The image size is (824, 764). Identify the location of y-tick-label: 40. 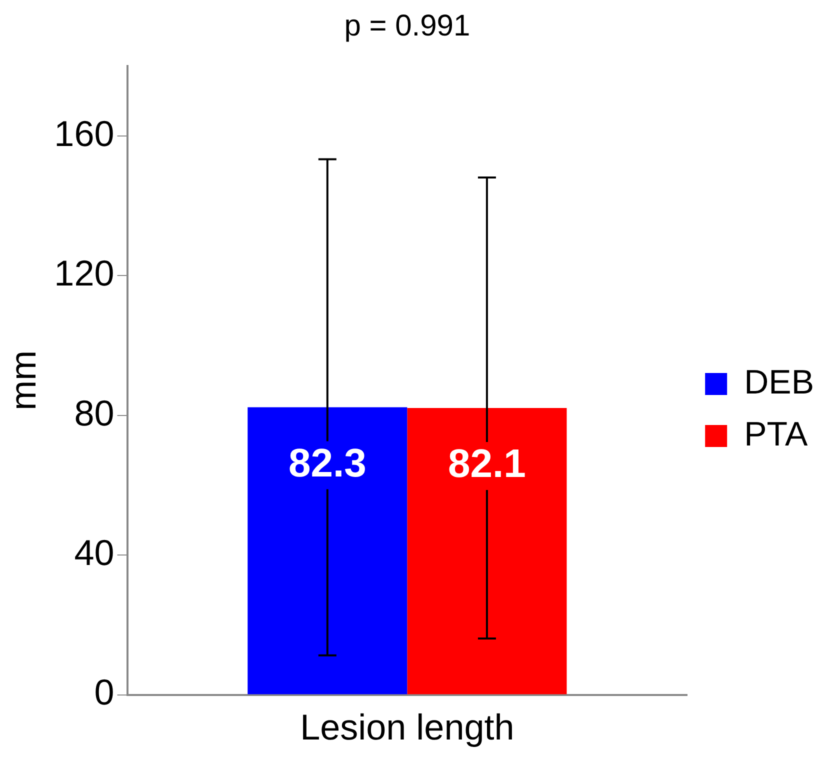
(94, 552).